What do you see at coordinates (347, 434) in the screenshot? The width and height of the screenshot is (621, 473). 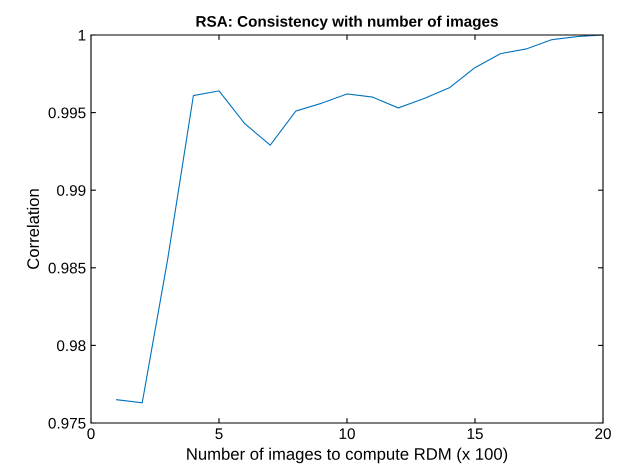 I see `x-tick-label: 10` at bounding box center [347, 434].